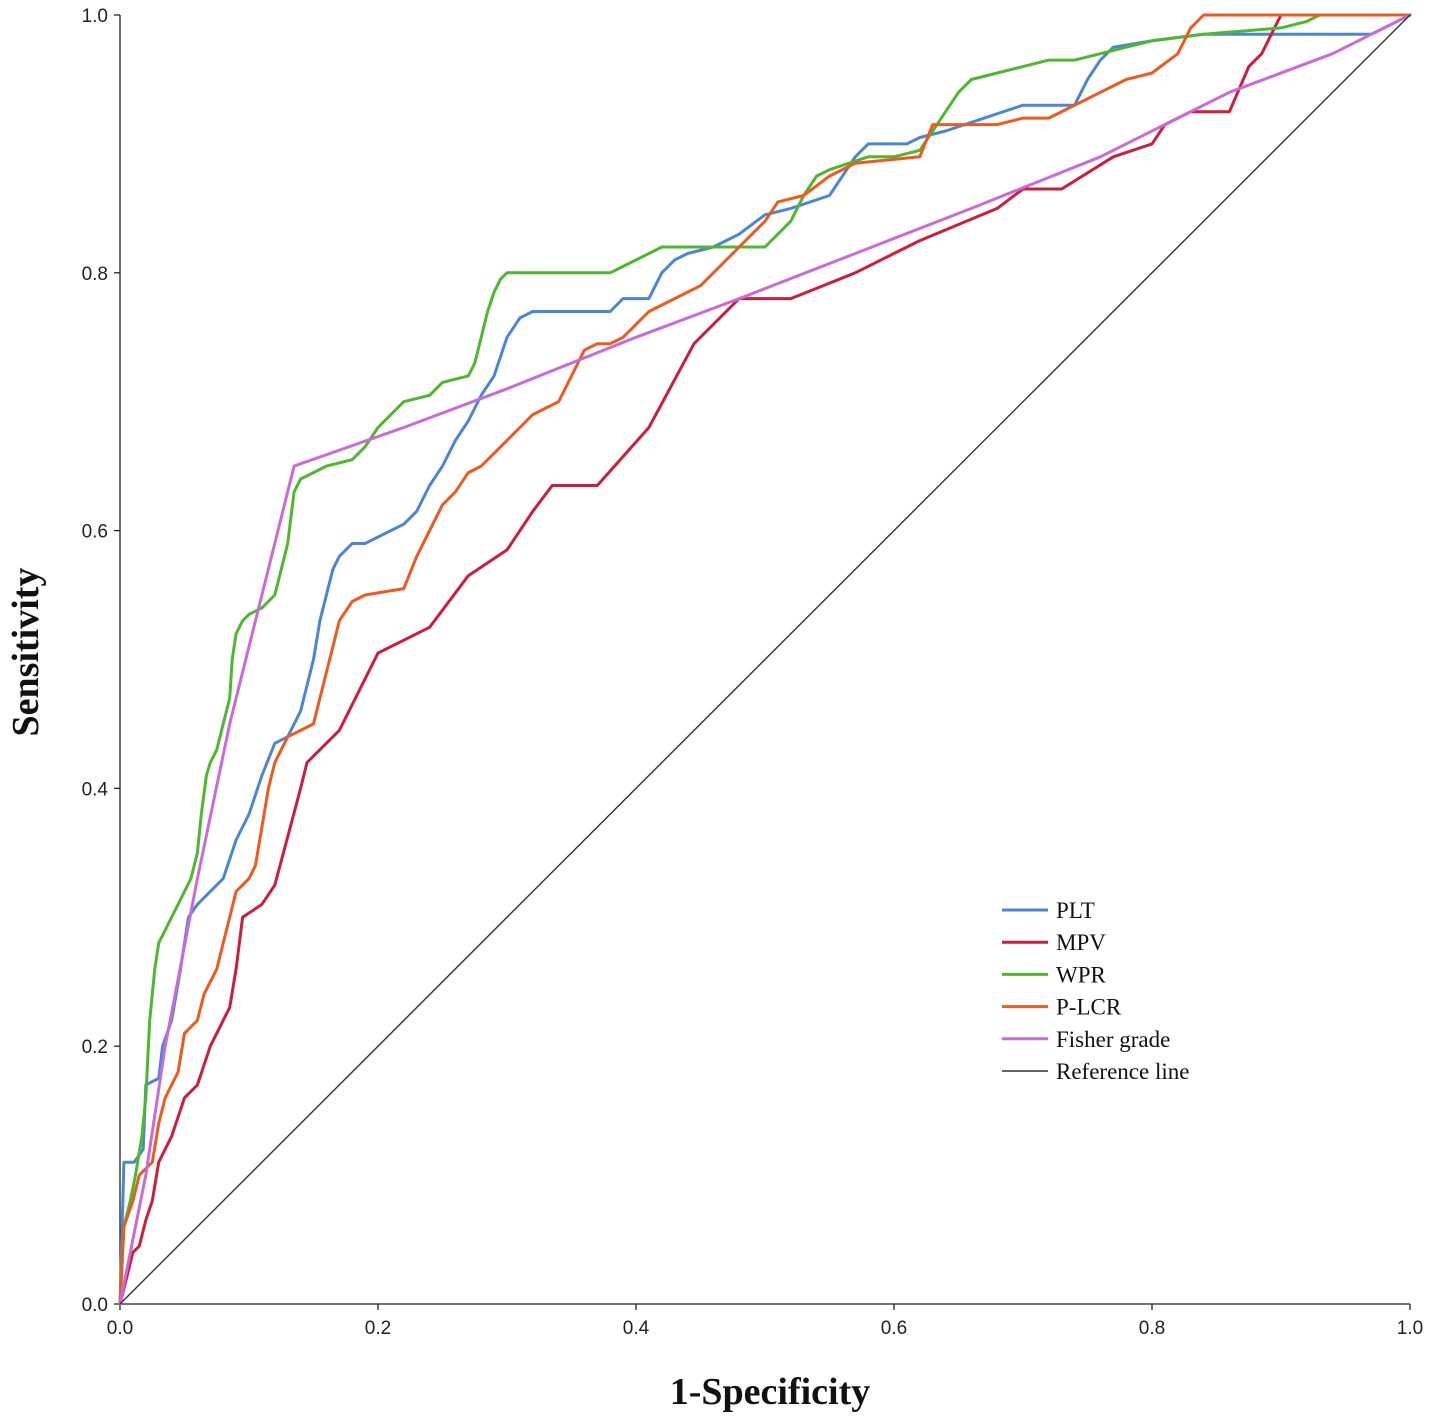 This screenshot has width=1430, height=1421. Describe the element at coordinates (95, 532) in the screenshot. I see `y-tick-label: 0.6` at that location.